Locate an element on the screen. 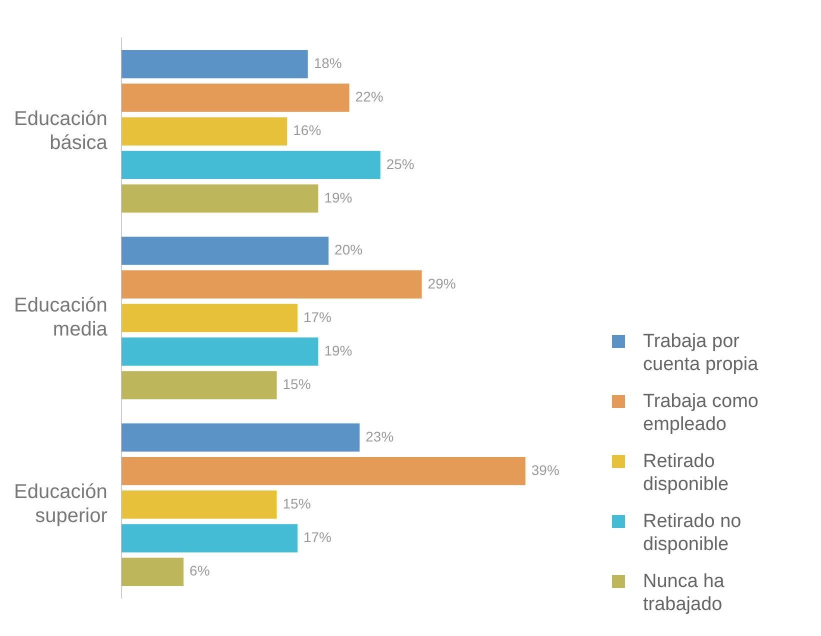 Image resolution: width=821 pixels, height=636 pixels. data-label: 6% is located at coordinates (200, 570).